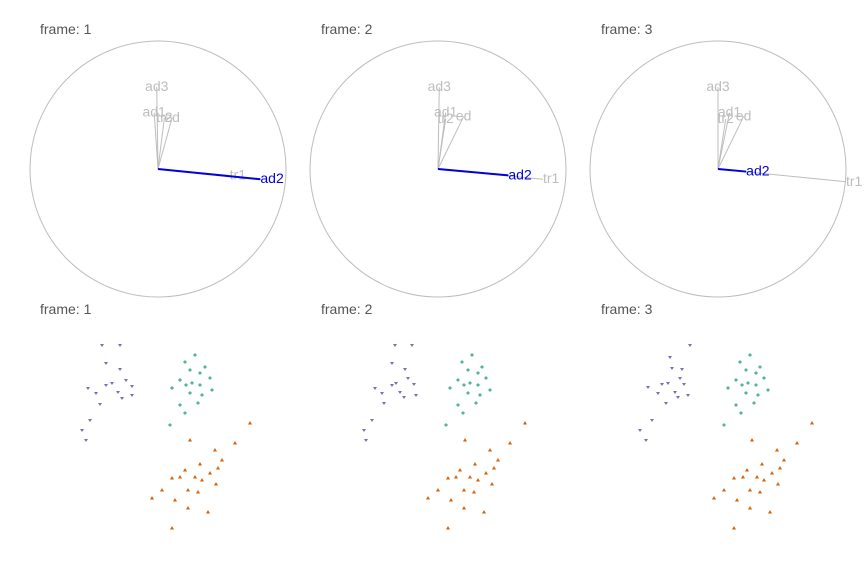 The width and height of the screenshot is (864, 580). What do you see at coordinates (726, 118) in the screenshot?
I see `axis-label-tr2-3: tr2` at bounding box center [726, 118].